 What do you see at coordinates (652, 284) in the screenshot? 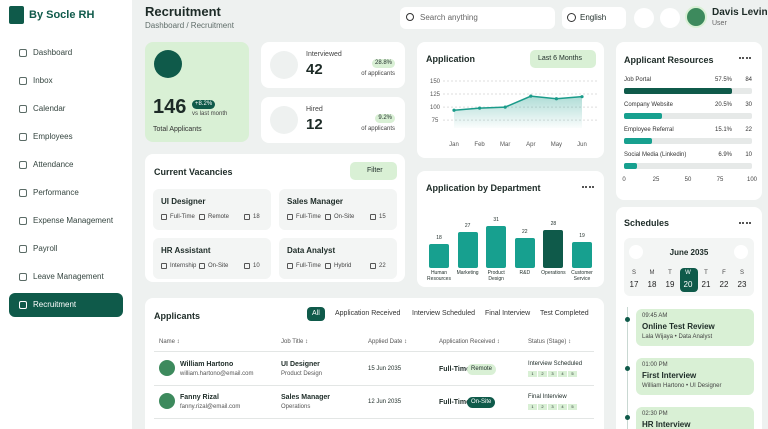
I see `date: 18` at bounding box center [652, 284].